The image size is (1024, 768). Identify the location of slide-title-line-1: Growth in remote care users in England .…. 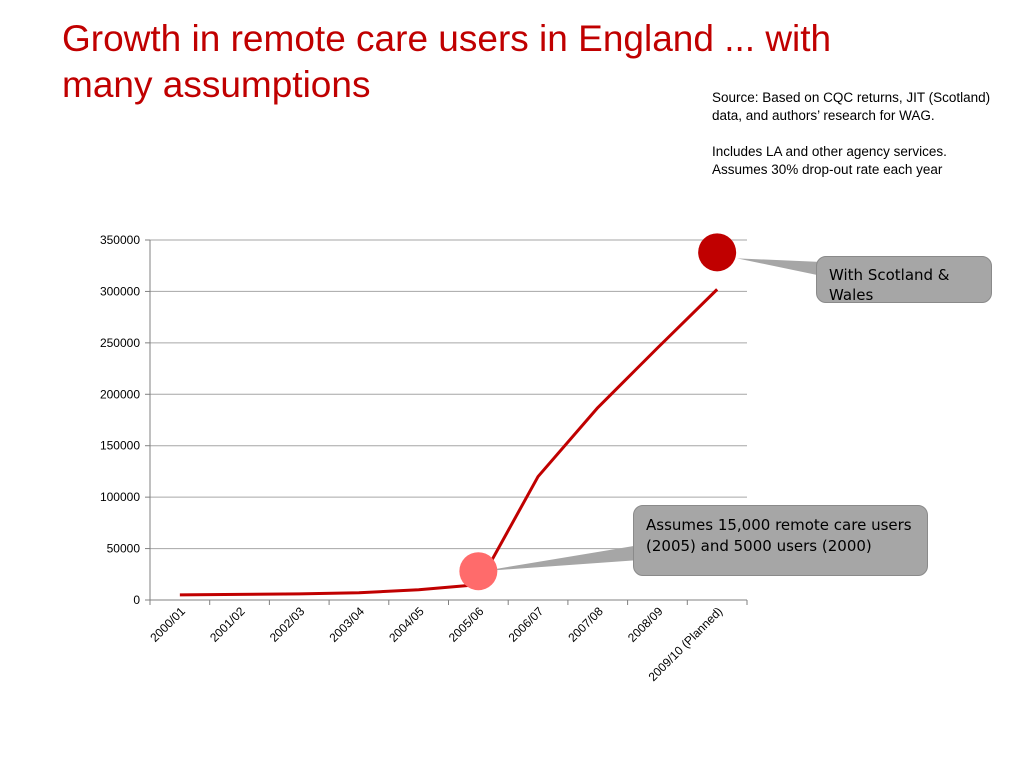
(447, 38).